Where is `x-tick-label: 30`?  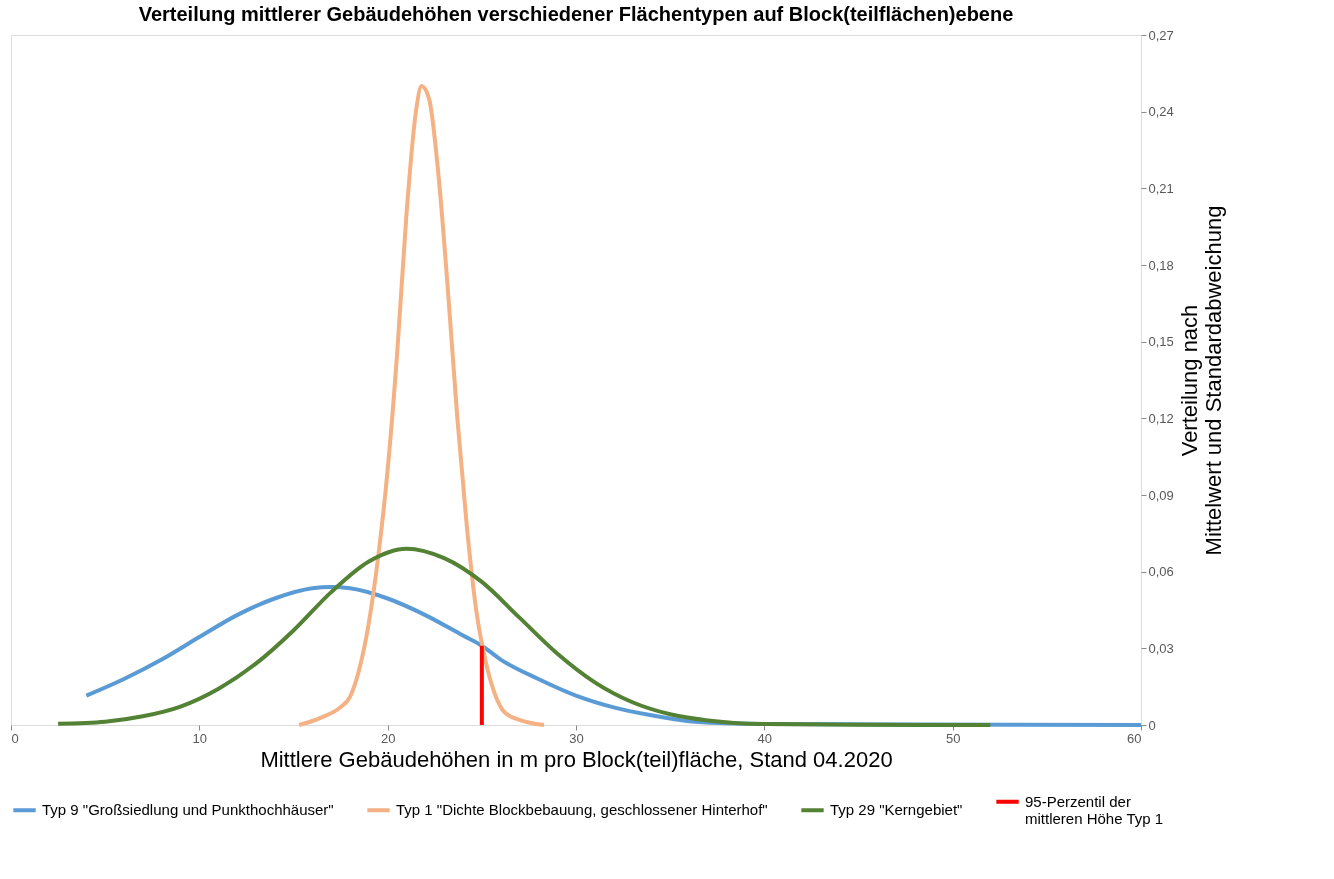 x-tick-label: 30 is located at coordinates (576, 738).